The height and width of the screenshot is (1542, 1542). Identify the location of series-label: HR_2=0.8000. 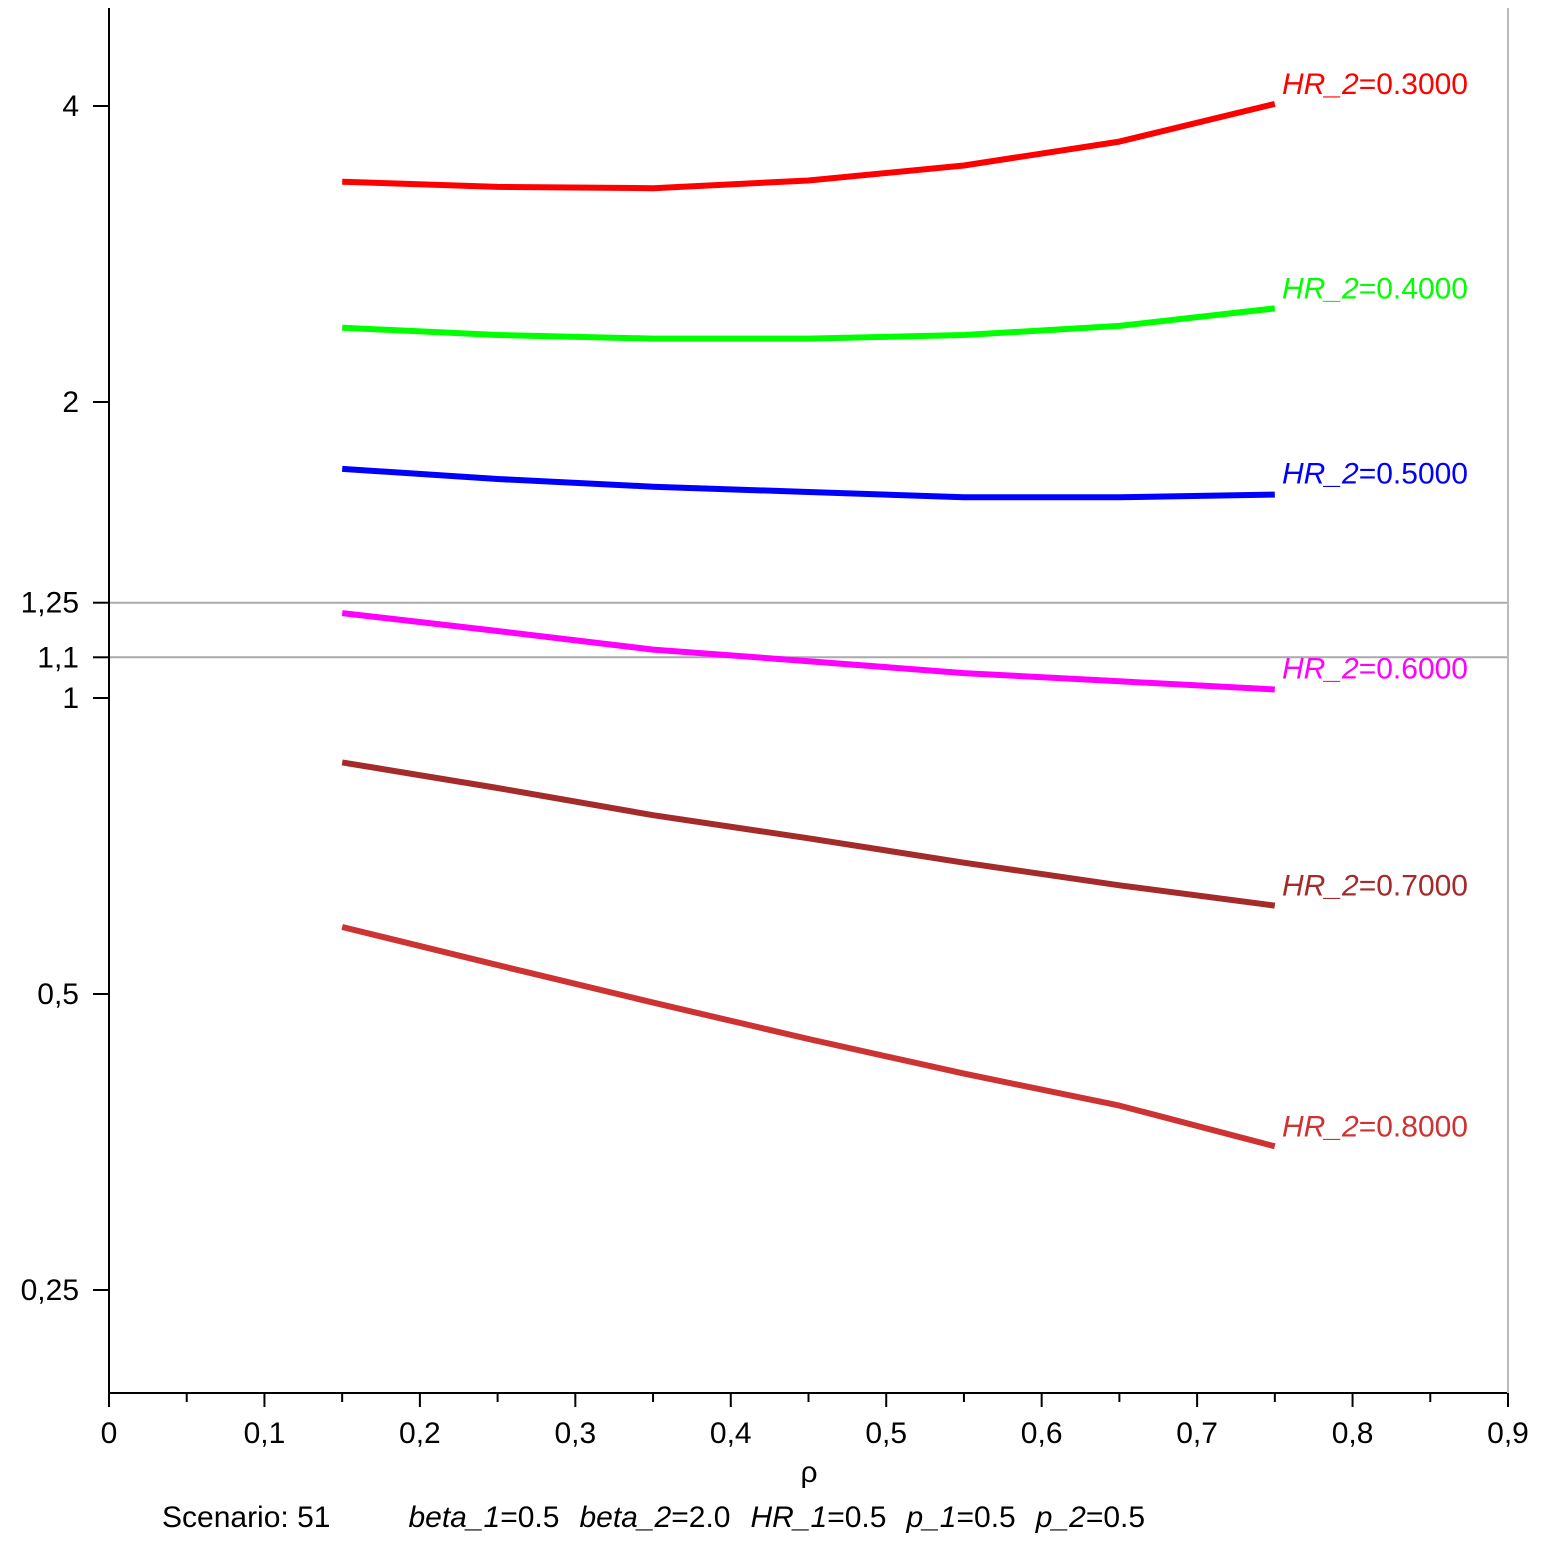
(1375, 1126).